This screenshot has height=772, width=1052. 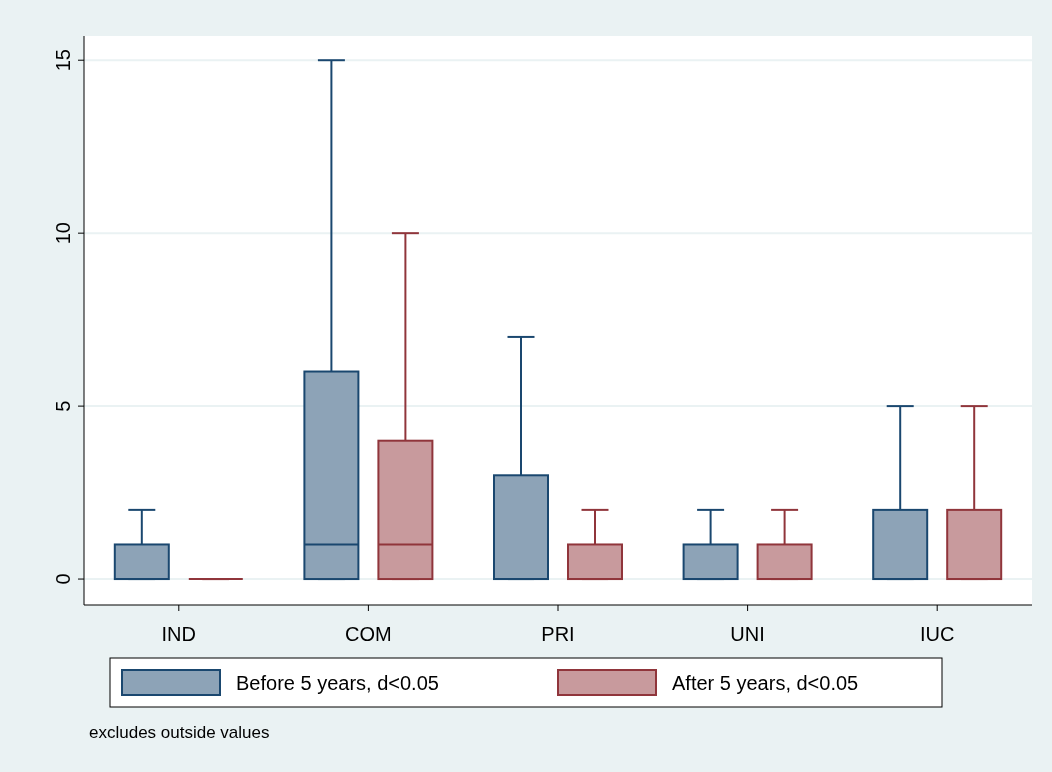 What do you see at coordinates (747, 634) in the screenshot?
I see `x-tick-label: UNI` at bounding box center [747, 634].